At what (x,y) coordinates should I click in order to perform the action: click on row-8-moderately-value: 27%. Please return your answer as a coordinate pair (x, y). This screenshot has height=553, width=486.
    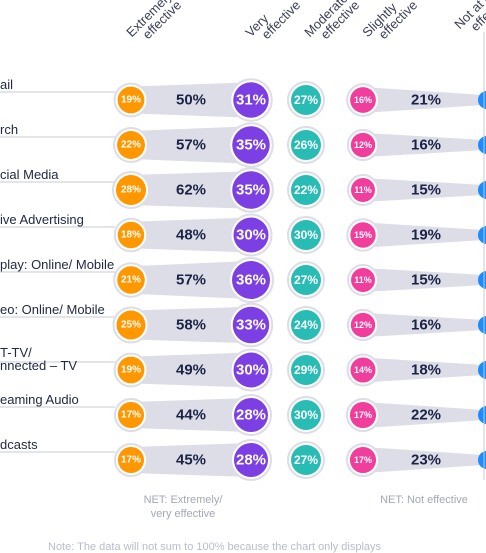
    Looking at the image, I should click on (306, 460).